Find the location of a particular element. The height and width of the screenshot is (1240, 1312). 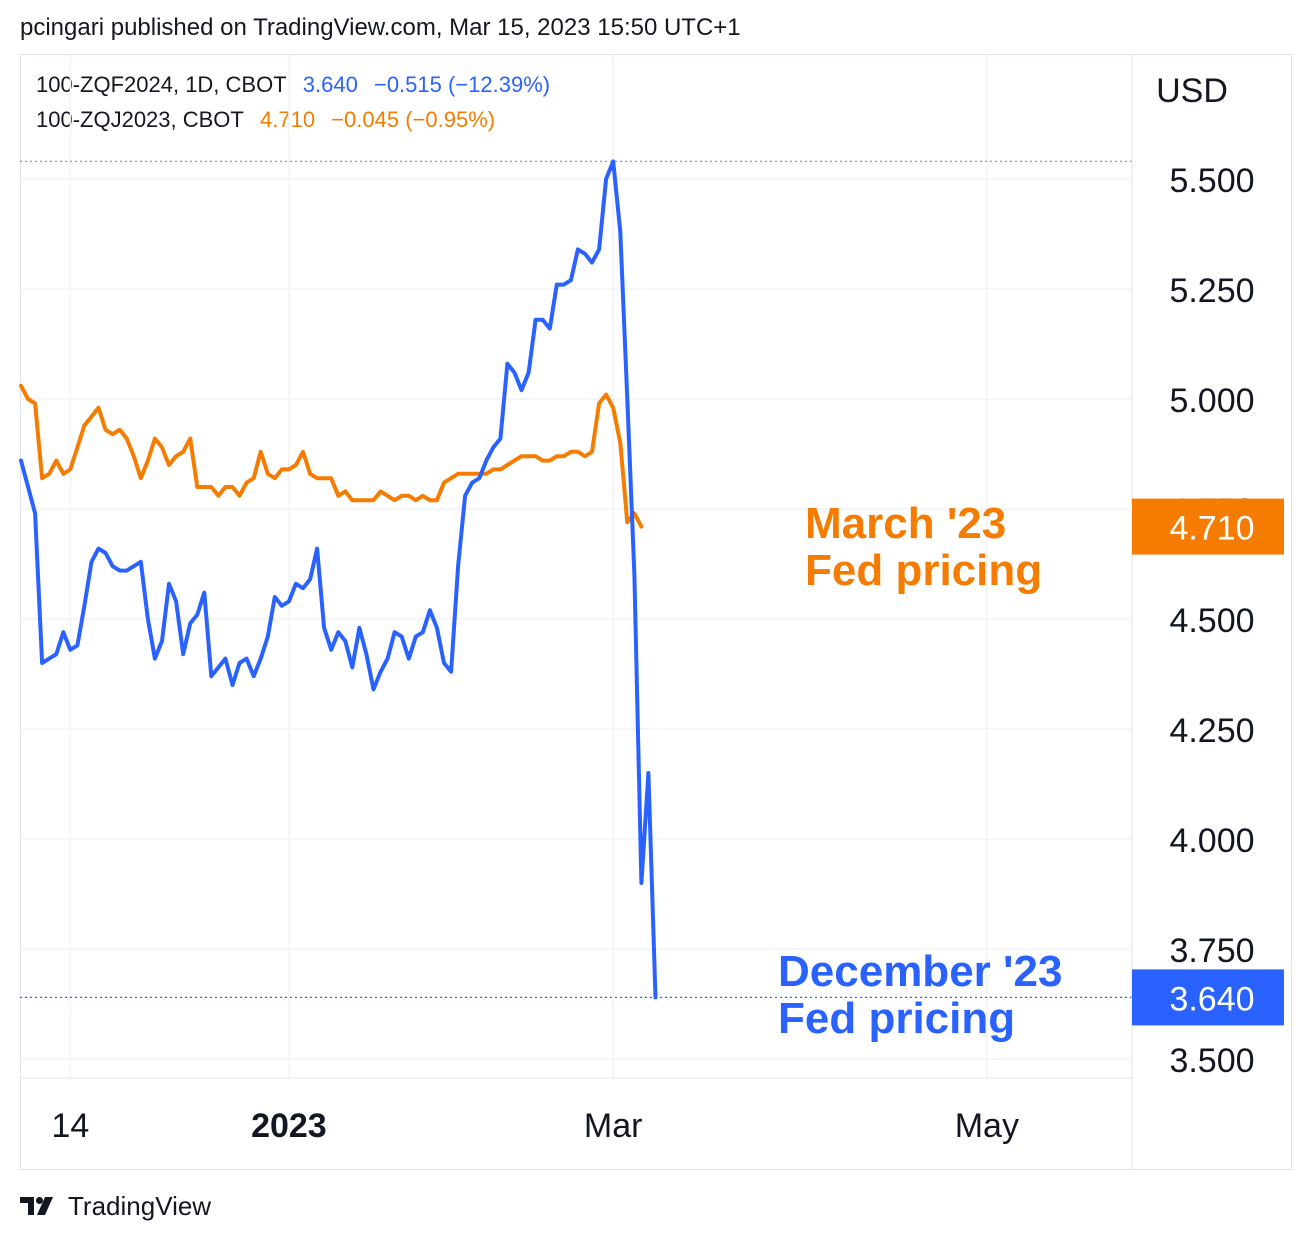

x-axis: 14 2023 Mar May is located at coordinates (535, 1126).